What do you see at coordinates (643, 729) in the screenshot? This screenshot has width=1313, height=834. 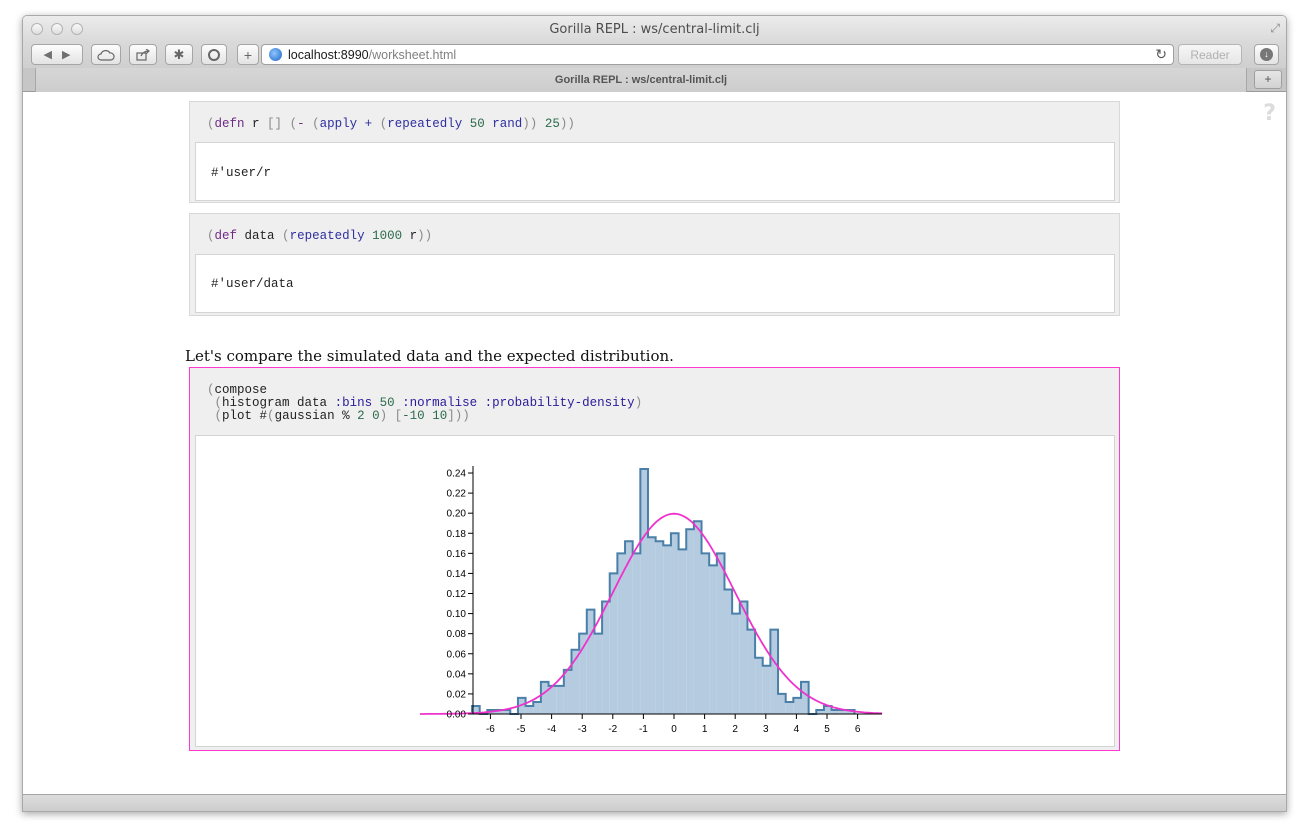 I see `x-tick-label: -1` at bounding box center [643, 729].